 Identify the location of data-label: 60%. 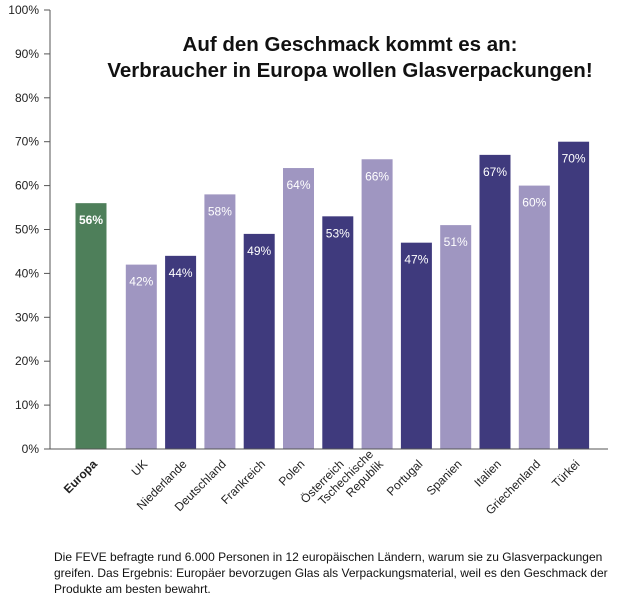
(534, 203).